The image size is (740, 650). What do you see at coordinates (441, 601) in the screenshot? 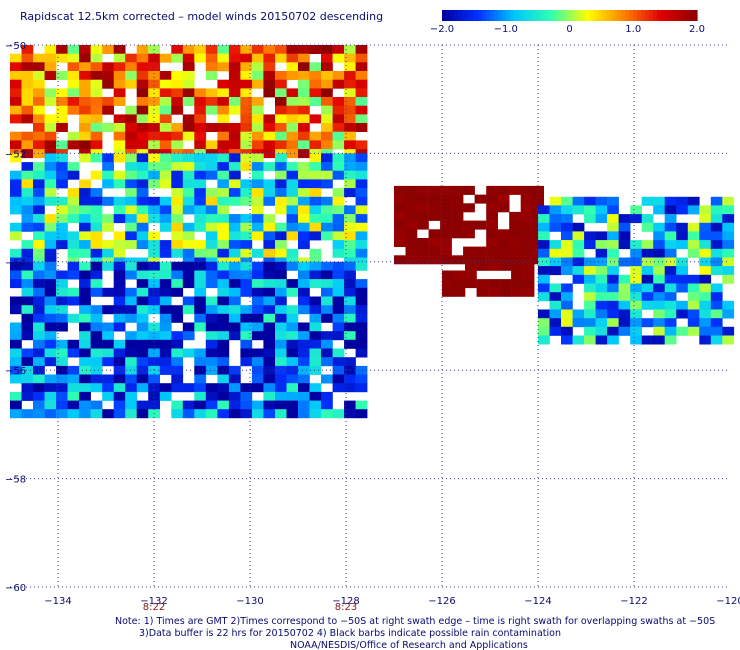
I see `x-tick-label: −126` at bounding box center [441, 601].